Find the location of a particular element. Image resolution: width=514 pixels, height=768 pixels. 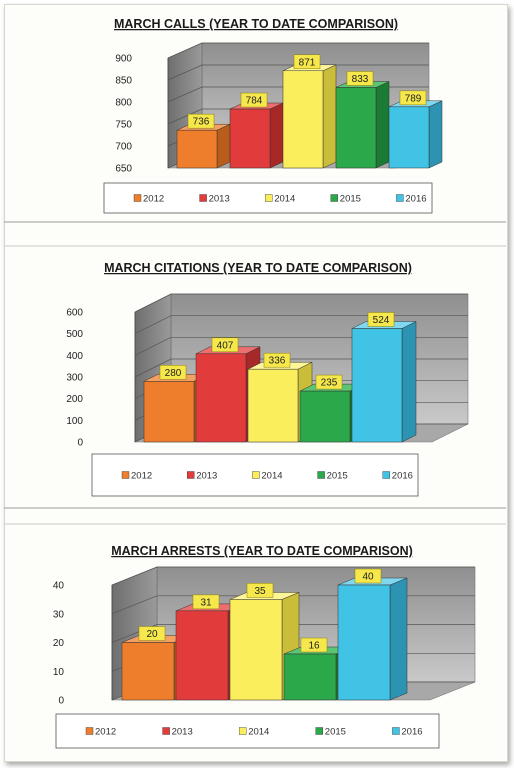

bar-2013 is located at coordinates (256, 135).